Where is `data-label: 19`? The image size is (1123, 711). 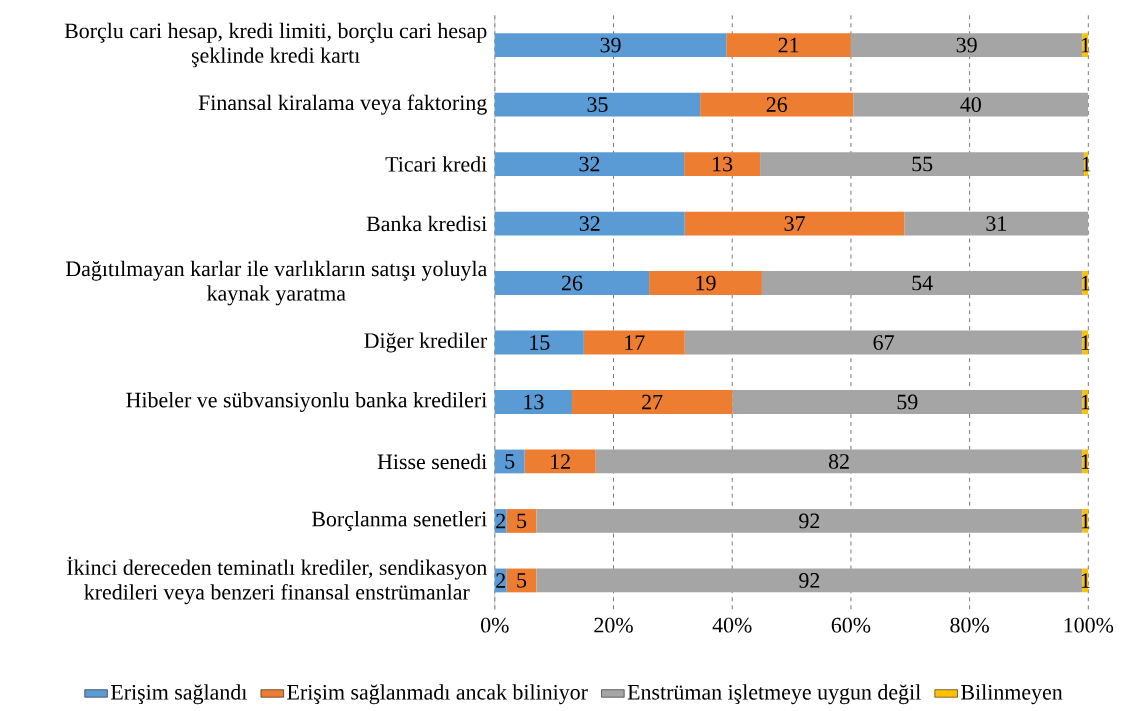
data-label: 19 is located at coordinates (706, 283).